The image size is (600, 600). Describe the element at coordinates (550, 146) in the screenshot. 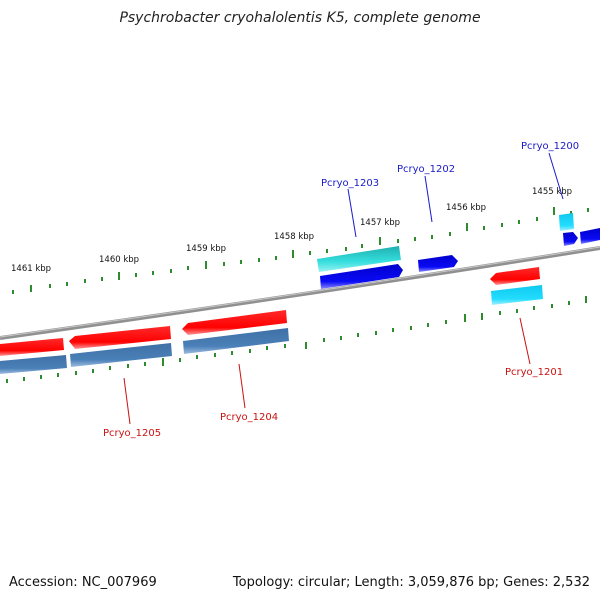

I see `gene-label-pcryo-1200: Pcryo_1200` at that location.